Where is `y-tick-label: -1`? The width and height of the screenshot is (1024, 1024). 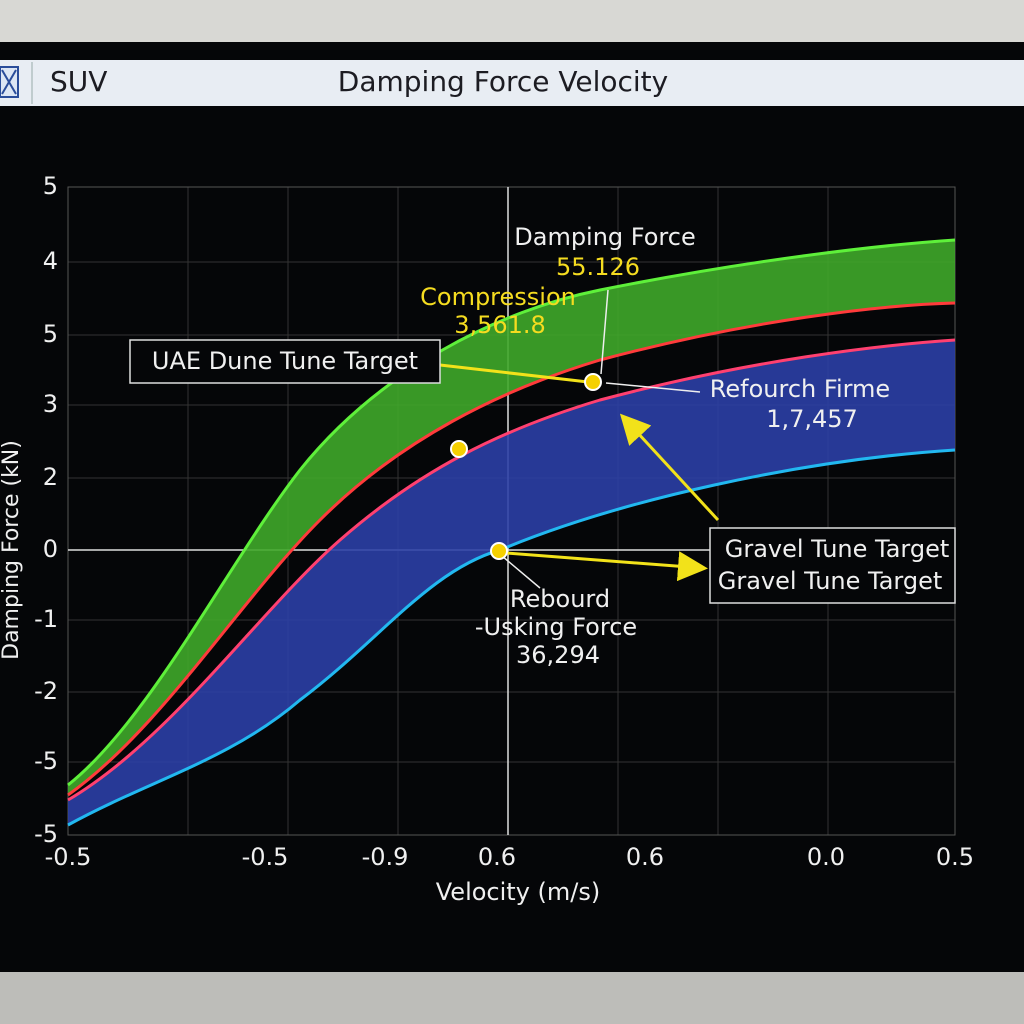
y-tick-label: -1 is located at coordinates (46, 619).